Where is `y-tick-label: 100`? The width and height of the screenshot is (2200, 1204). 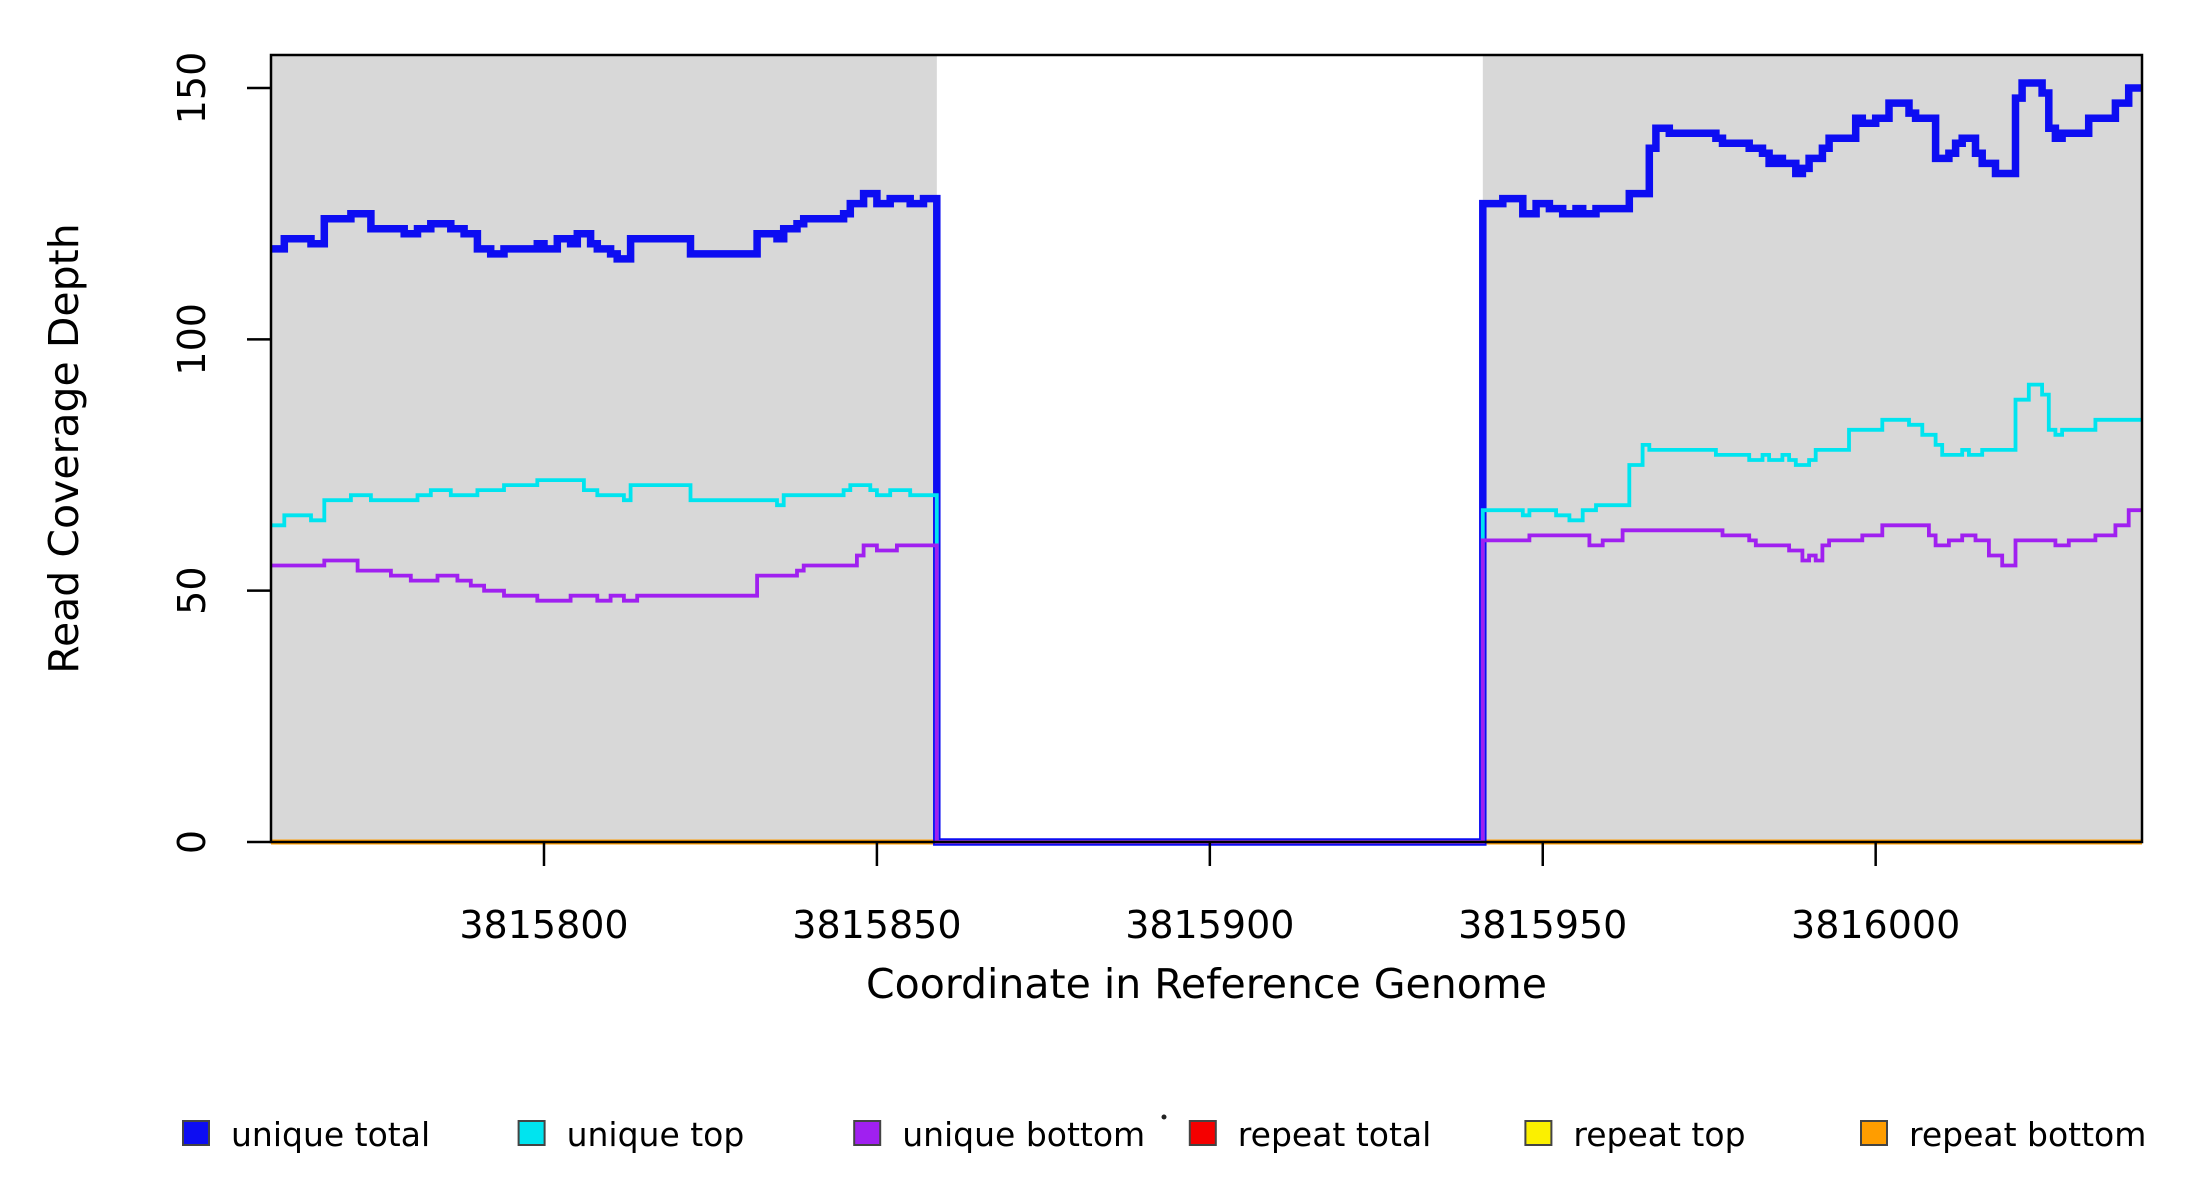
y-tick-label: 100 is located at coordinates (192, 339).